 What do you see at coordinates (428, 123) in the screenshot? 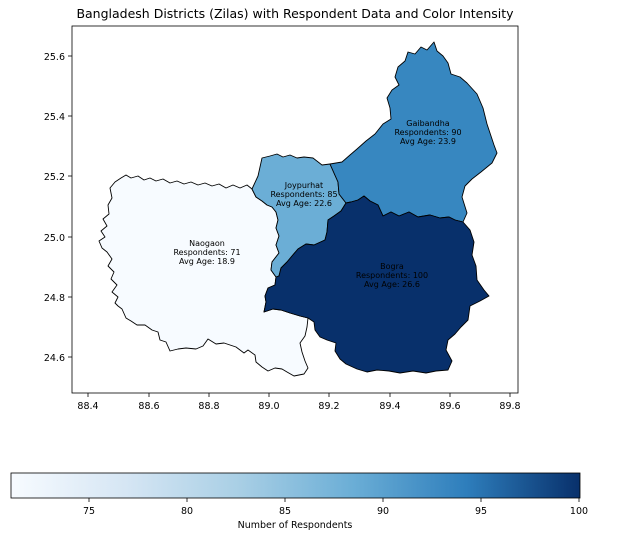
I see `label-gaibandha-name: Gaibandha` at bounding box center [428, 123].